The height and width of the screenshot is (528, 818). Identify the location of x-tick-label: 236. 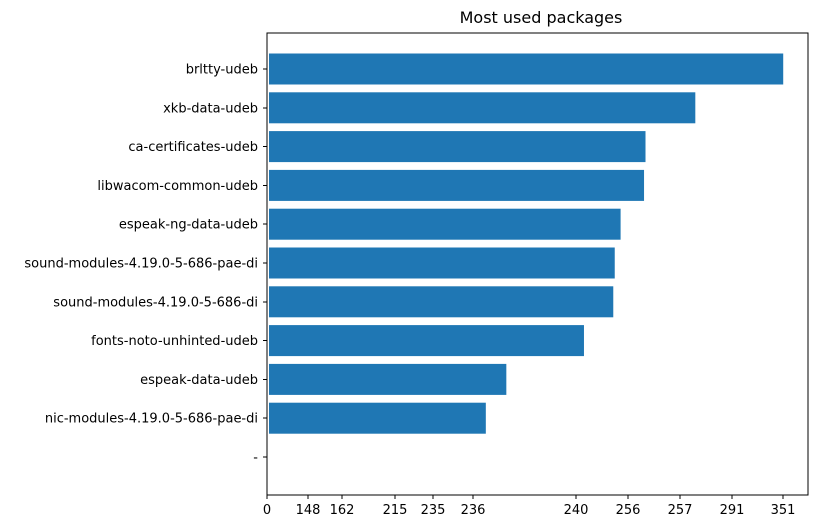
(473, 510).